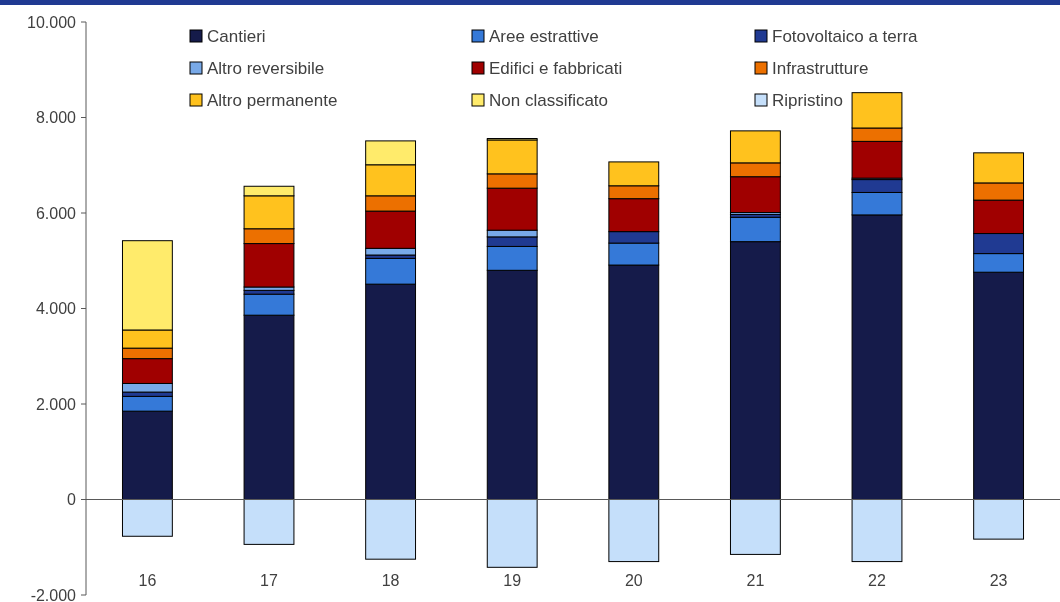 The image size is (1060, 602). I want to click on y-tick-label: 2.000, so click(56, 404).